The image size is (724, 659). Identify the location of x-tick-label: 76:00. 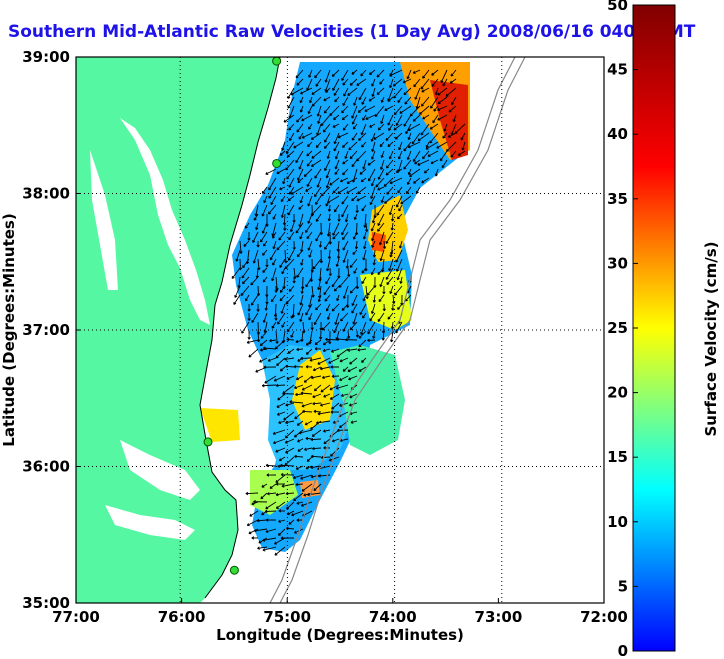
(182, 617).